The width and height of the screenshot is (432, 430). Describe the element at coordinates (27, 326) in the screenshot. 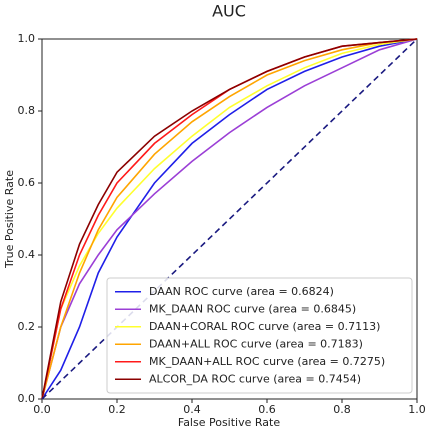

I see `y-tick-label: 0.2` at that location.